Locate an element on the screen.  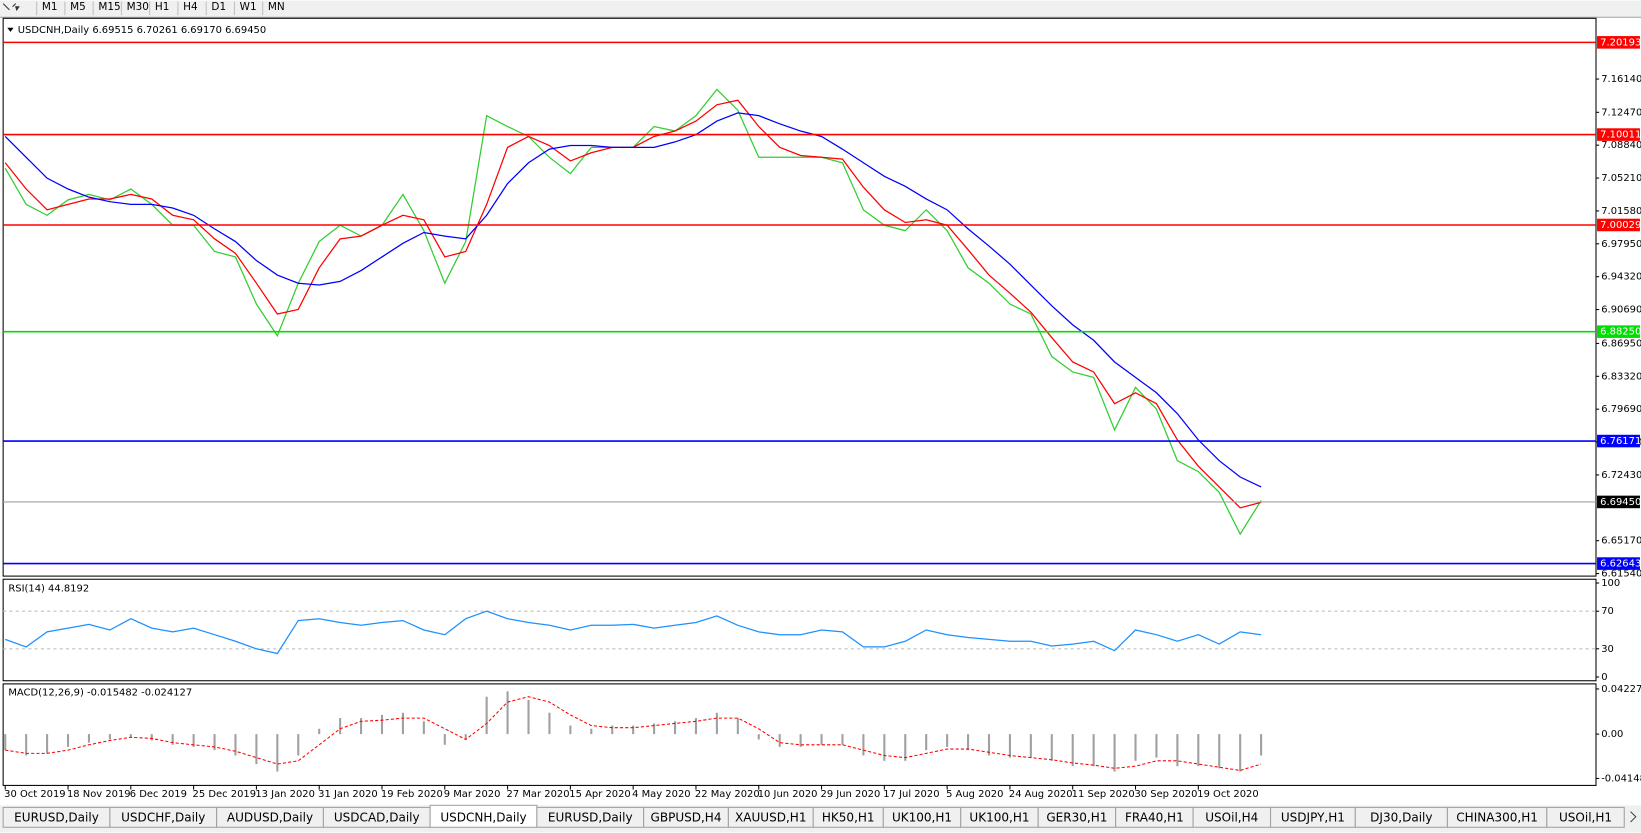
timeframe-button: H1 is located at coordinates (162, 7).